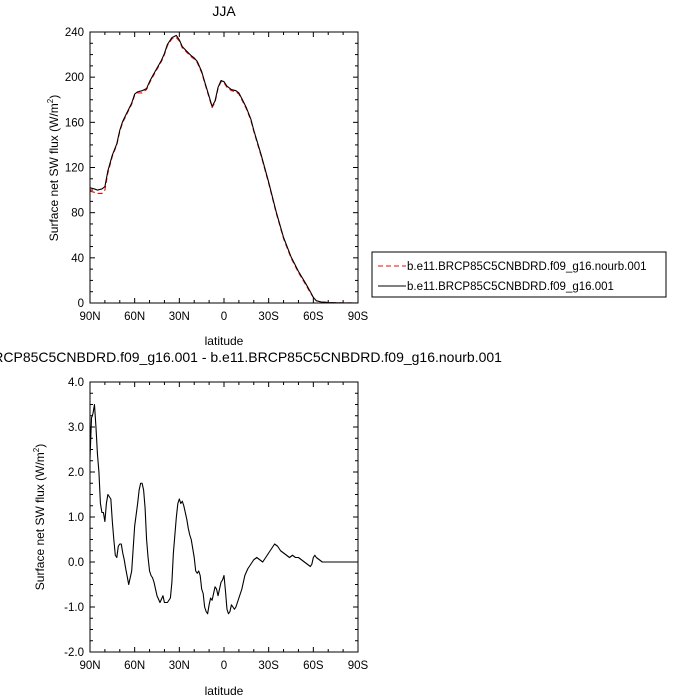 Image resolution: width=700 pixels, height=700 pixels. I want to click on bottom-chart-frame, so click(224, 517).